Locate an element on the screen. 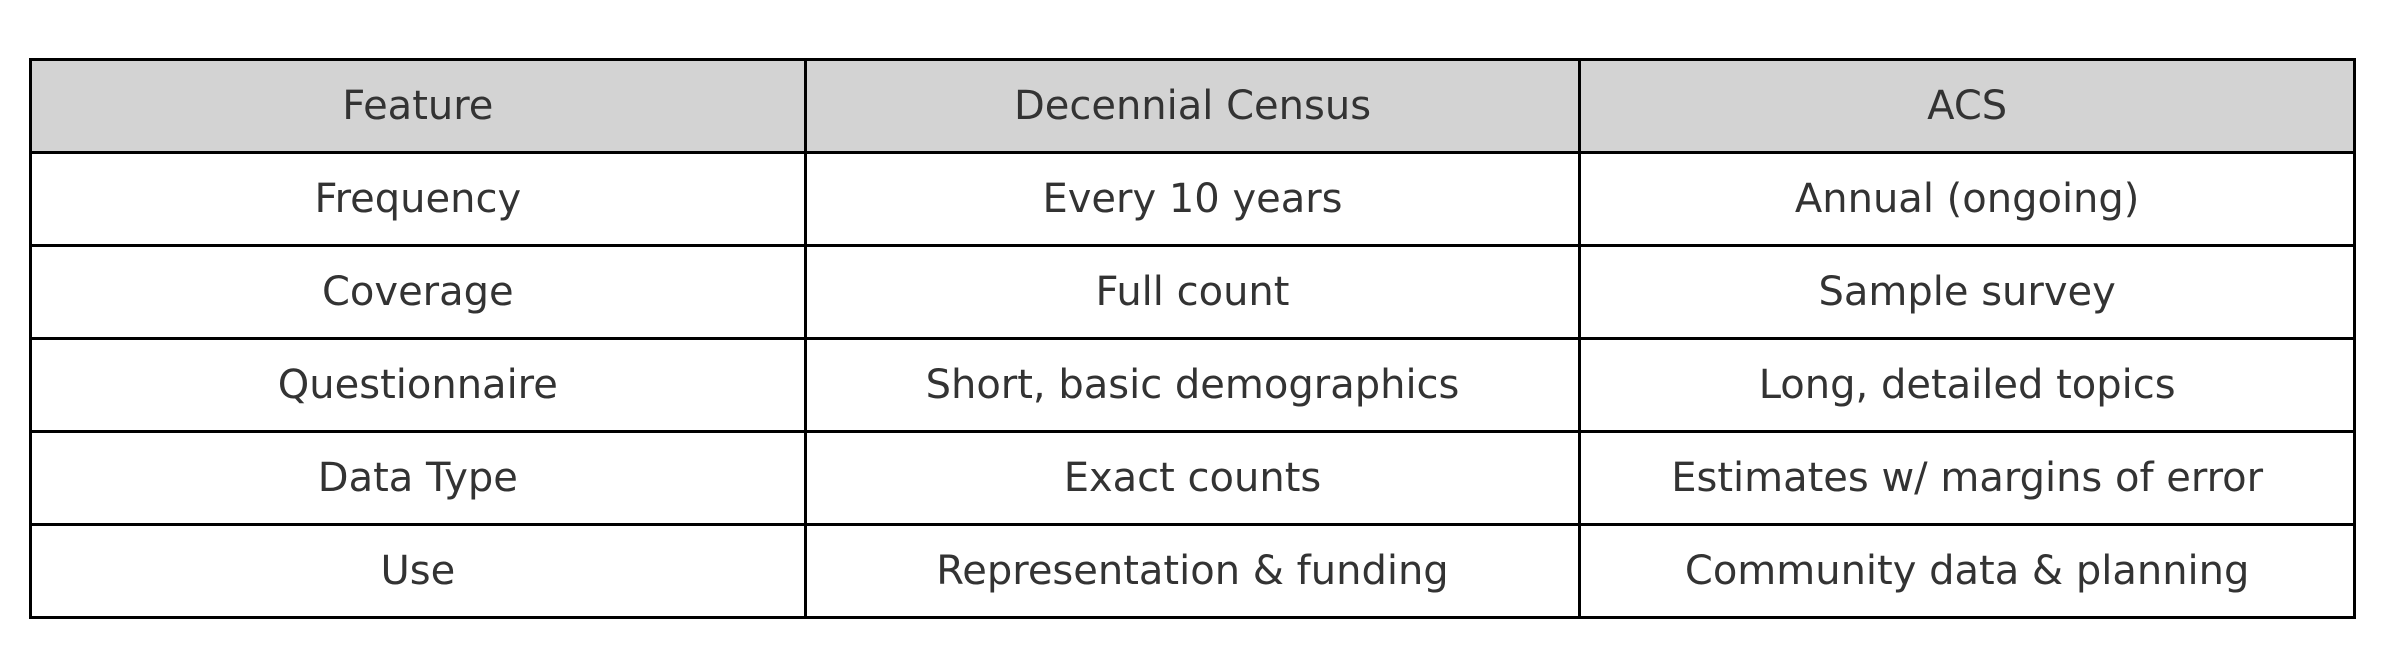  header-acs: ACS is located at coordinates (1967, 106).